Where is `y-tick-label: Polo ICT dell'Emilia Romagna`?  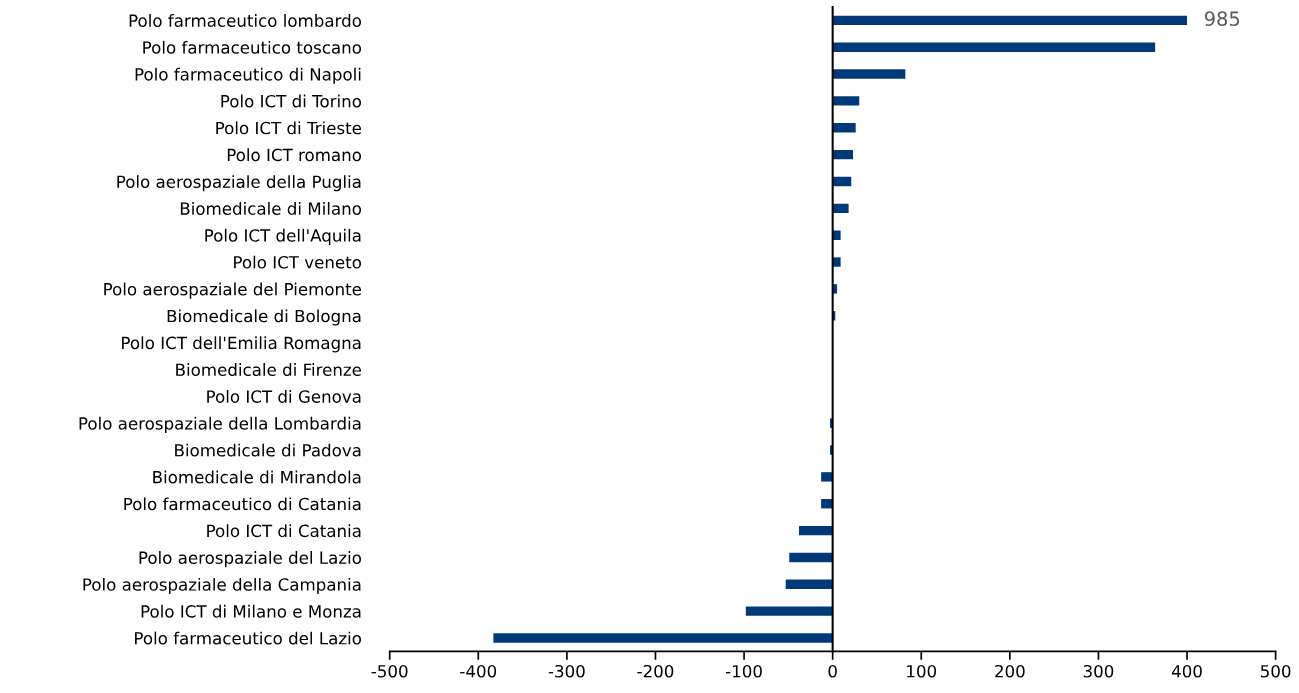 y-tick-label: Polo ICT dell'Emilia Romagna is located at coordinates (241, 344).